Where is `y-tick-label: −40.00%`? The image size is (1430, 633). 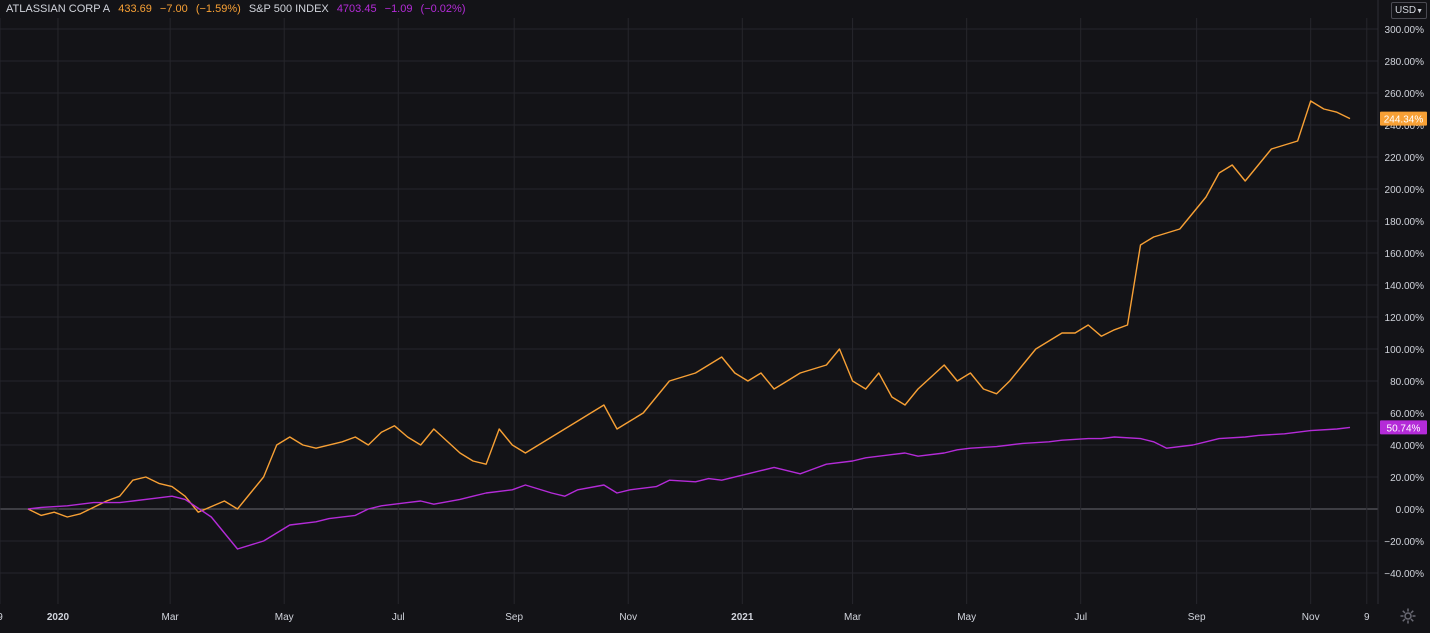
y-tick-label: −40.00% is located at coordinates (1404, 574).